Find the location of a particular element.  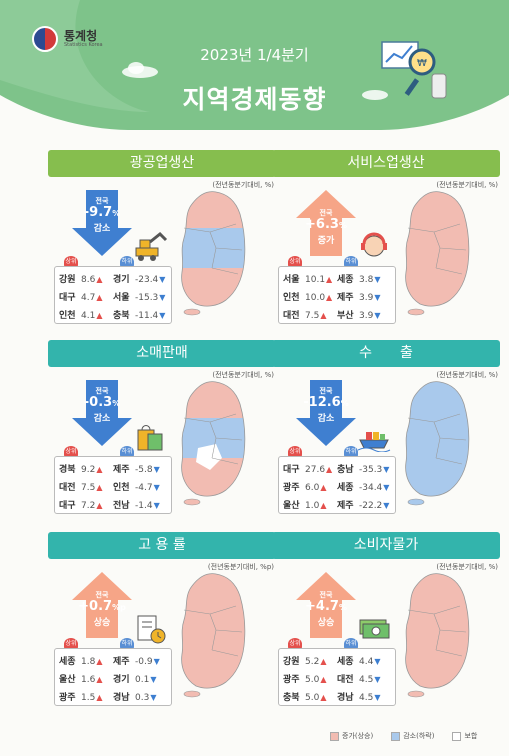

bottom-region: 충남 is located at coordinates (345, 470).